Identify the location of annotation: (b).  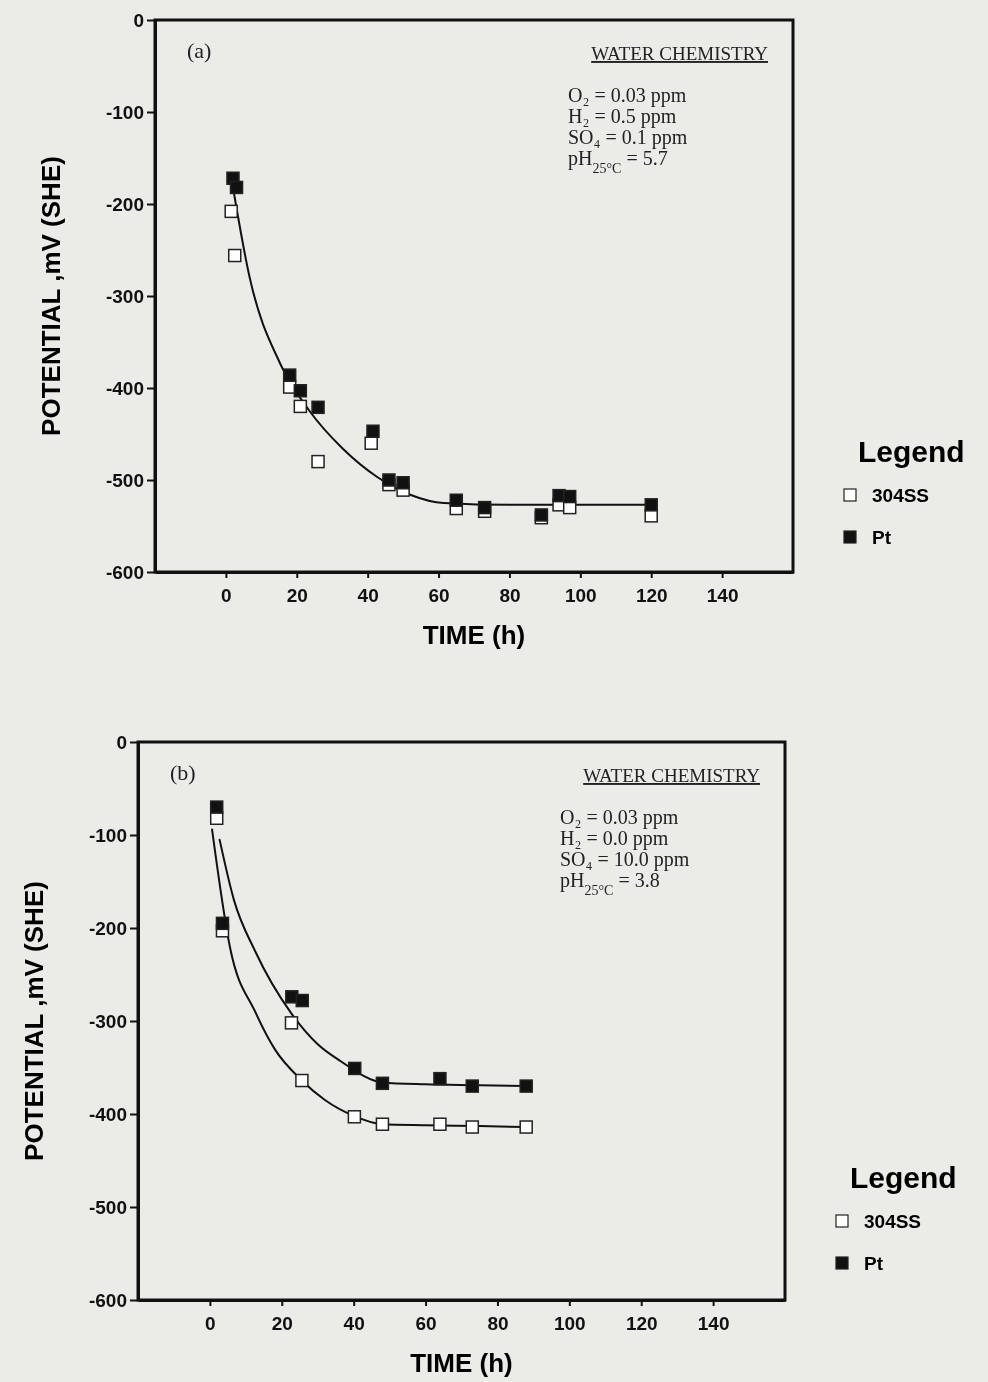
(183, 772).